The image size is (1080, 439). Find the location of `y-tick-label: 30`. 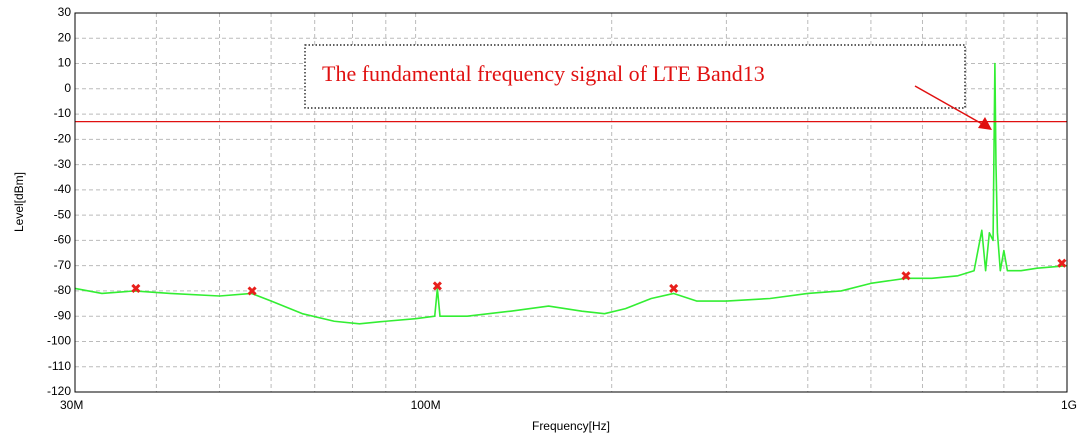

y-tick-label: 30 is located at coordinates (65, 12).